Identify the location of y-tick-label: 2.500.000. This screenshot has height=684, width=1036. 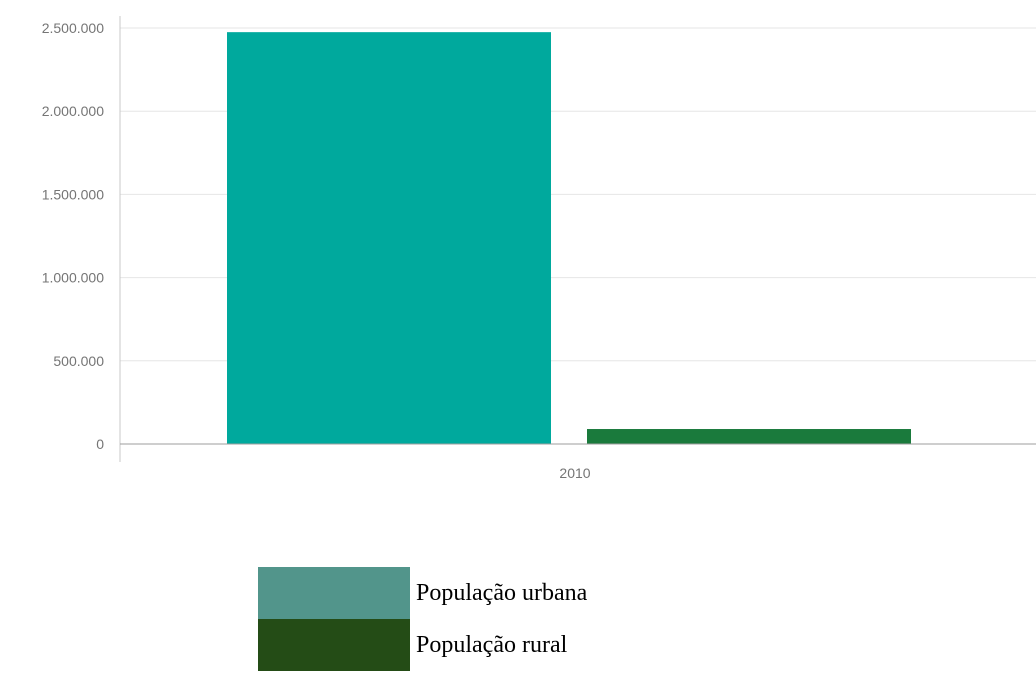
(73, 28).